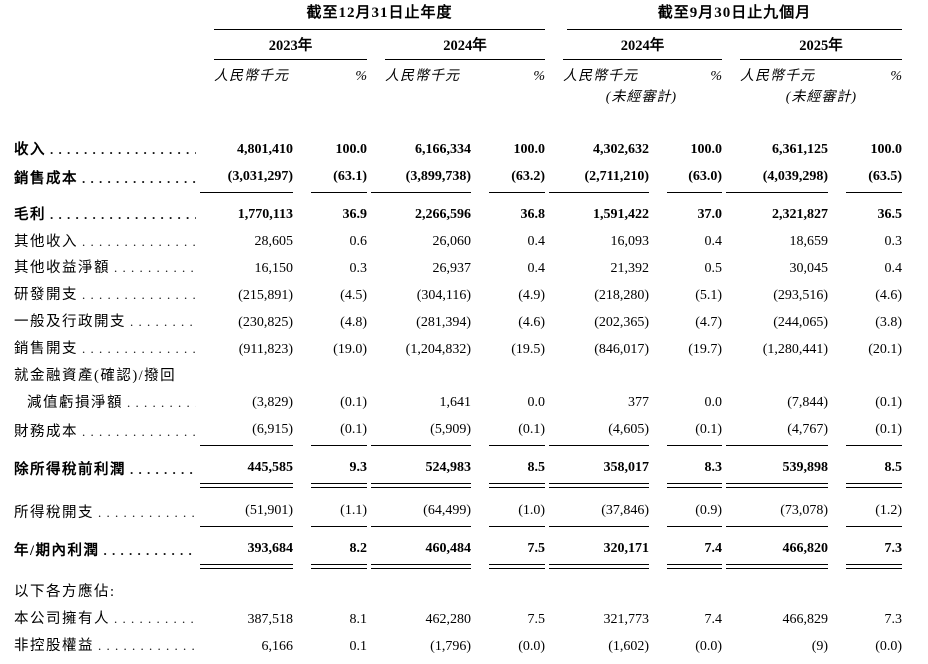  What do you see at coordinates (464, 242) in the screenshot?
I see `table-row: 其他收入 28,605 0.6 26,060 0.4 16,093 0.4 18,659 0.3` at bounding box center [464, 242].